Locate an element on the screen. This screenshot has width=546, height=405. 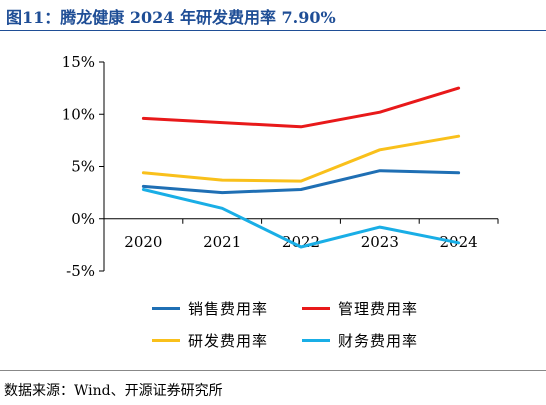
y-tick-label: 5% is located at coordinates (83, 167).